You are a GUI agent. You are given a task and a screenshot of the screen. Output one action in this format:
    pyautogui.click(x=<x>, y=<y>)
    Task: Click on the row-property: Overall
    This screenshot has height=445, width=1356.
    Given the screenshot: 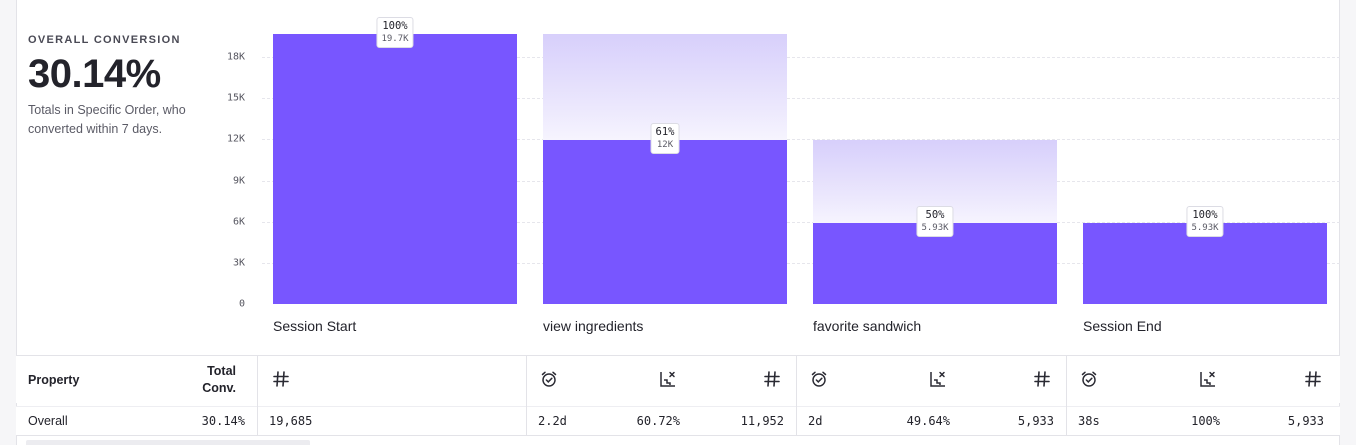 What is the action you would take?
    pyautogui.click(x=48, y=421)
    